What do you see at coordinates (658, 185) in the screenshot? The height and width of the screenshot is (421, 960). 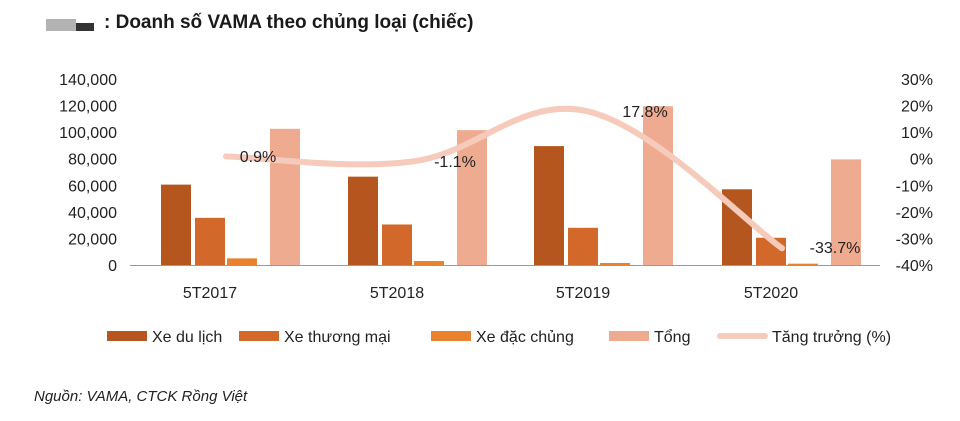 I see `bar-4-5t2019` at bounding box center [658, 185].